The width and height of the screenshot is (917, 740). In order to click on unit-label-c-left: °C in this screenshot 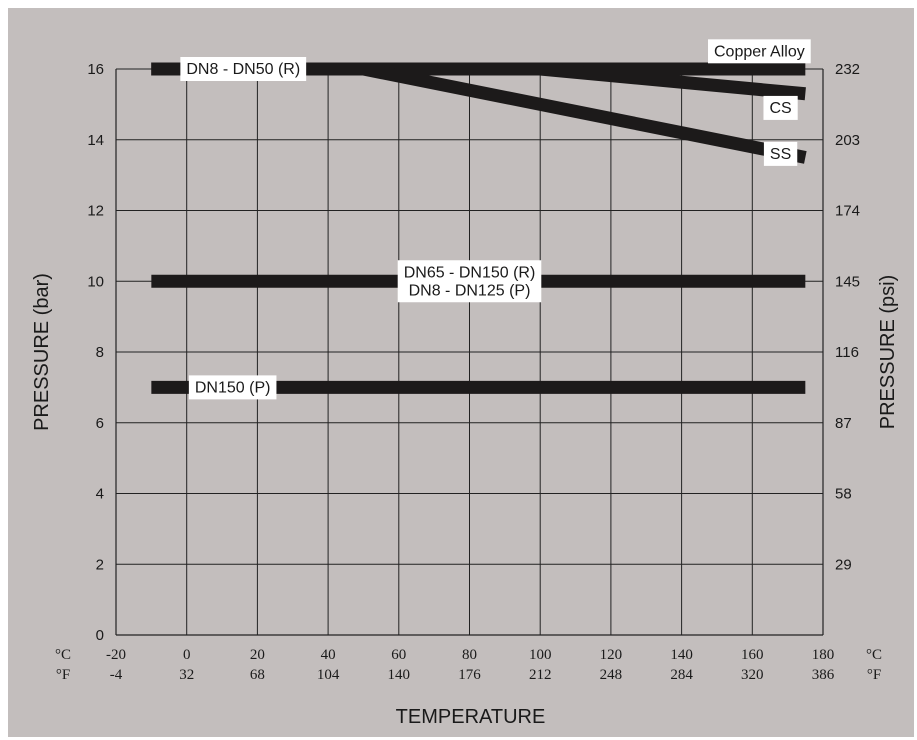, I will do `click(63, 655)`.